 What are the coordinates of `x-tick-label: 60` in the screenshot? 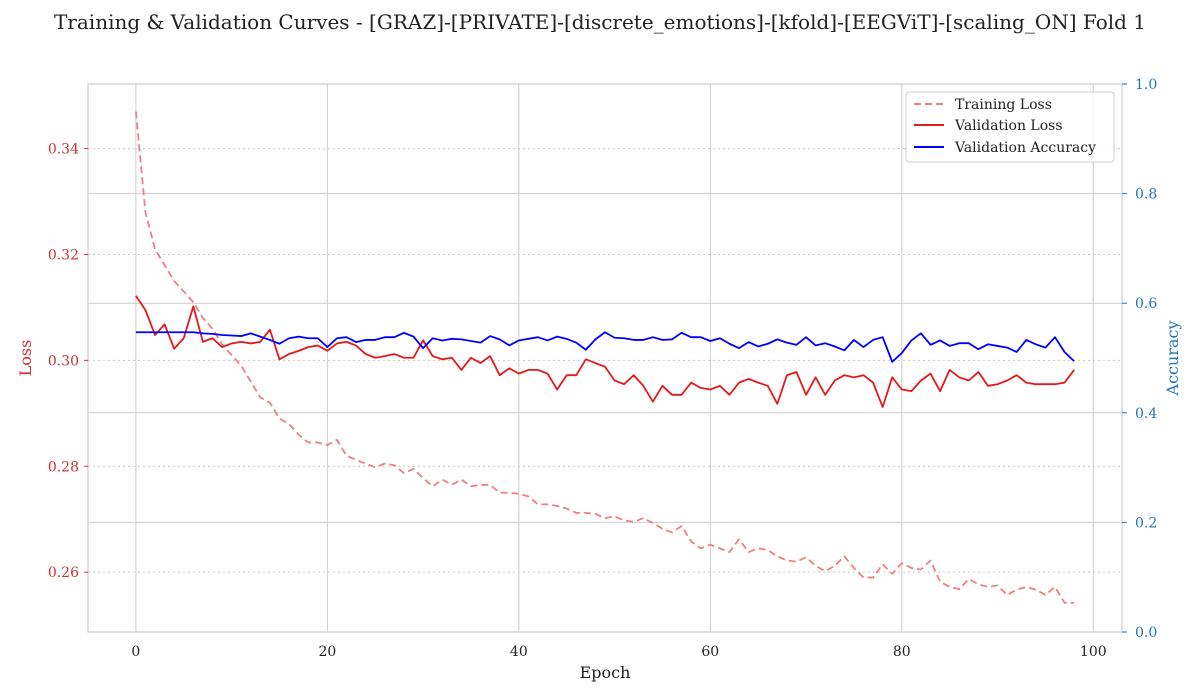 It's located at (710, 652).